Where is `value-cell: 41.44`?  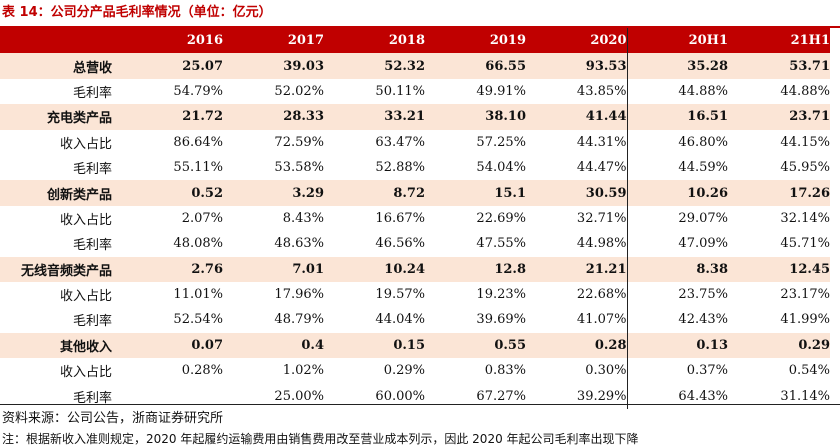 value-cell: 41.44 is located at coordinates (577, 117).